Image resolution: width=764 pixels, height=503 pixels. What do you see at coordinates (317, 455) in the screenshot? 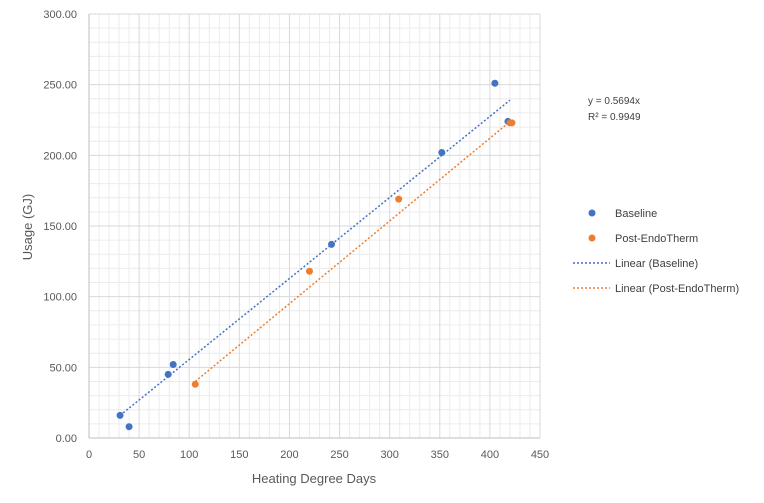
I see `x-tick-labels: 0 50 100 150 200 250 300 350 400 450` at bounding box center [317, 455].